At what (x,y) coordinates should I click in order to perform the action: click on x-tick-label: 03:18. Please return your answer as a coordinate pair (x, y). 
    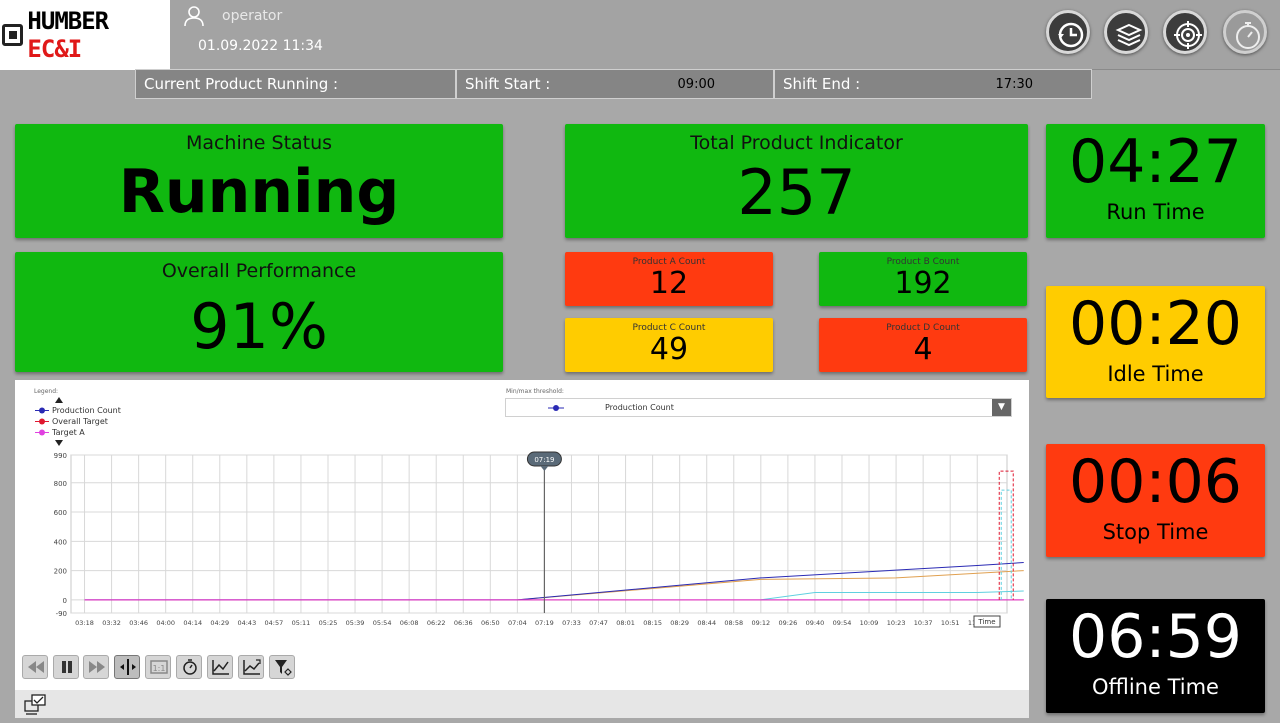
    Looking at the image, I should click on (84, 623).